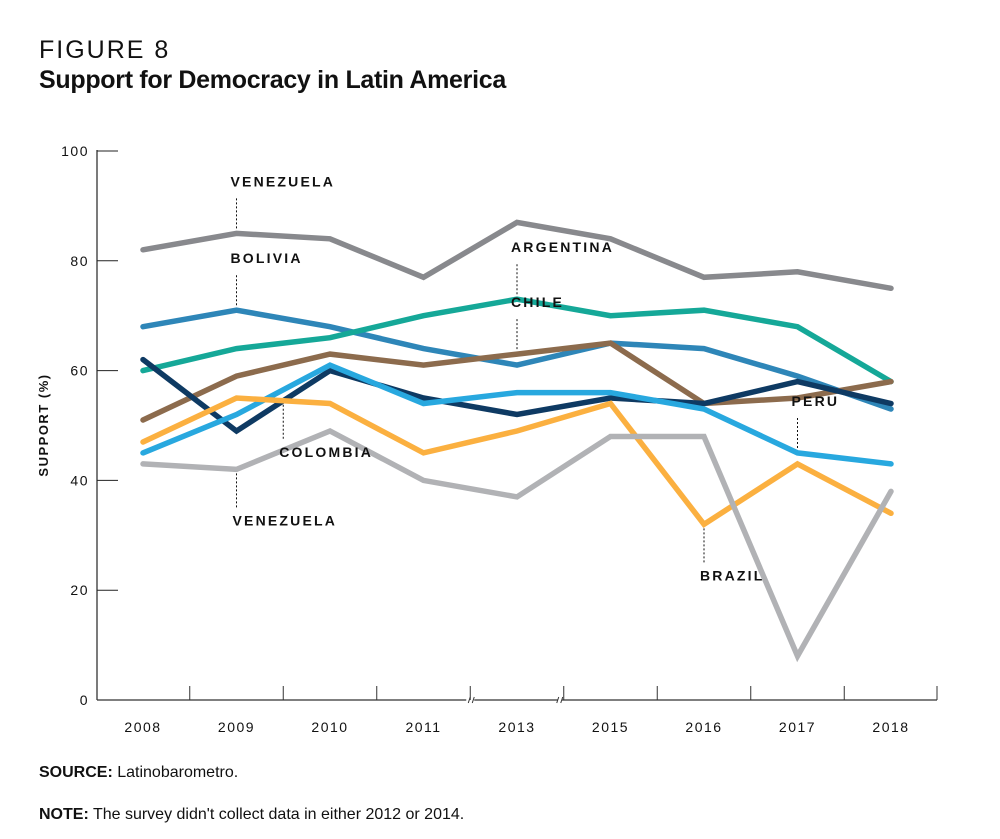 The width and height of the screenshot is (1000, 839). I want to click on x-tick-label: 2009, so click(236, 727).